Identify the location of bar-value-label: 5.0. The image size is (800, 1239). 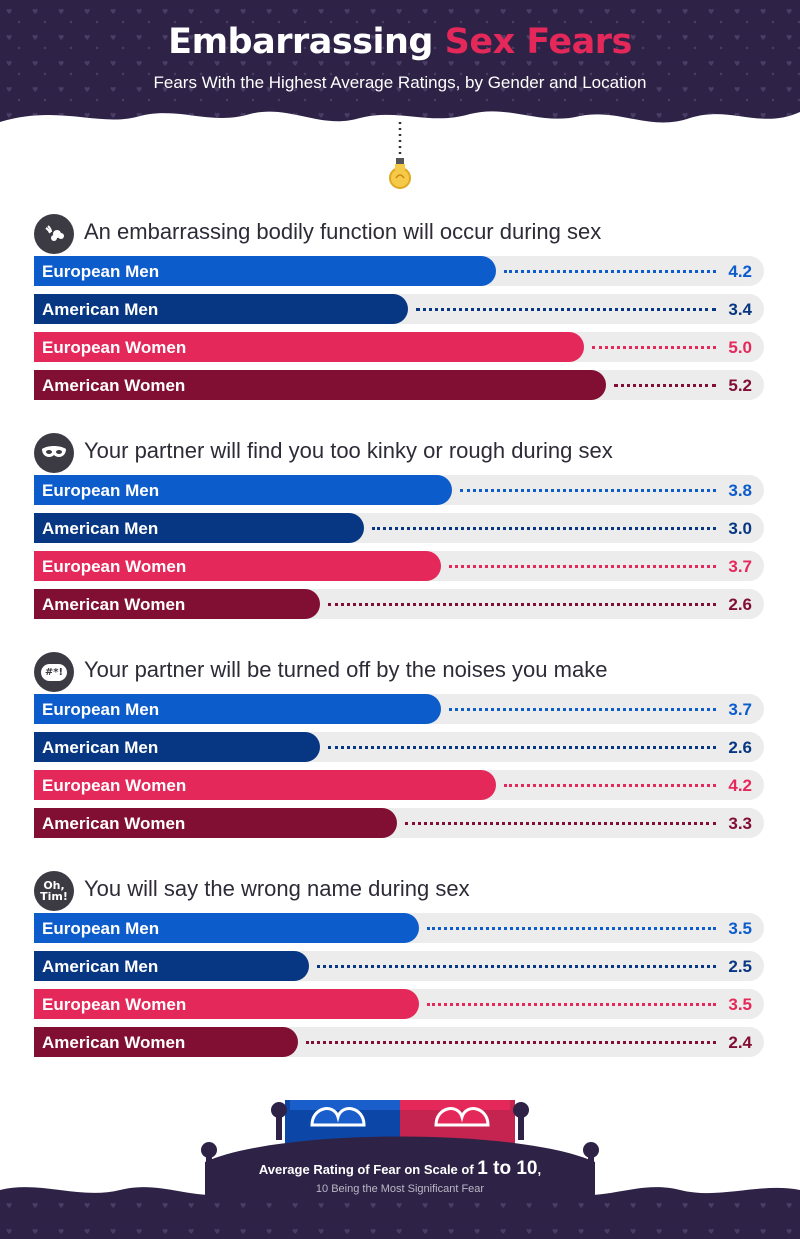
(740, 347).